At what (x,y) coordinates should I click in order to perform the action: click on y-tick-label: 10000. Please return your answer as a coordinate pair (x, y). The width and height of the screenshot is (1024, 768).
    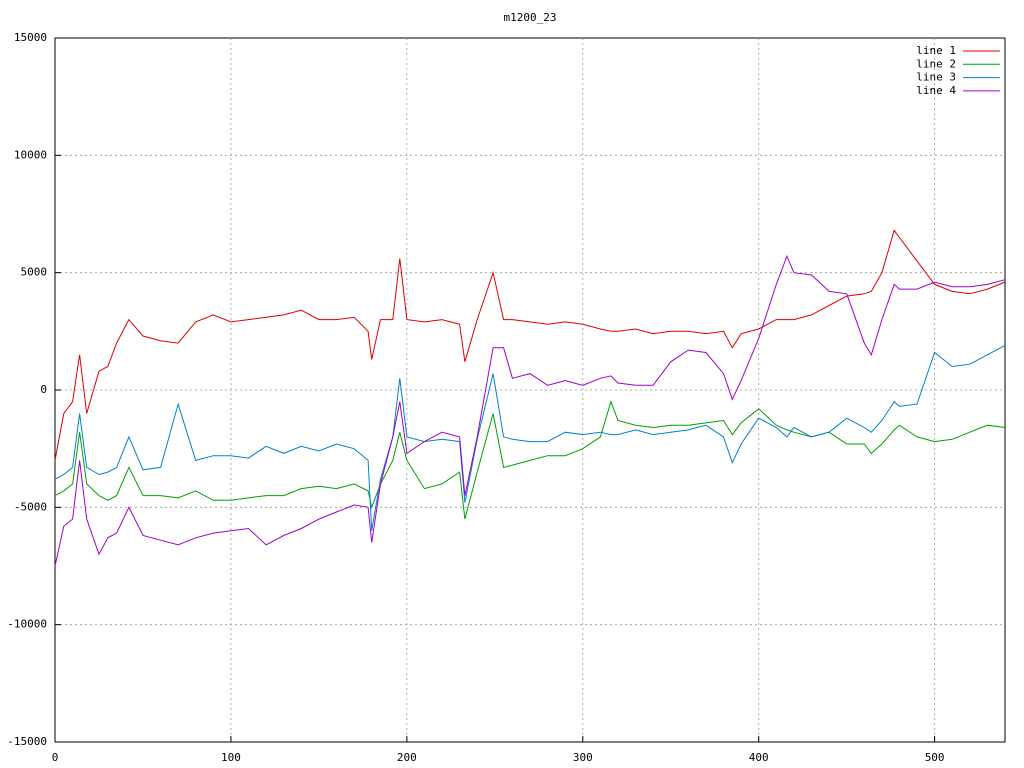
    Looking at the image, I should click on (30, 154).